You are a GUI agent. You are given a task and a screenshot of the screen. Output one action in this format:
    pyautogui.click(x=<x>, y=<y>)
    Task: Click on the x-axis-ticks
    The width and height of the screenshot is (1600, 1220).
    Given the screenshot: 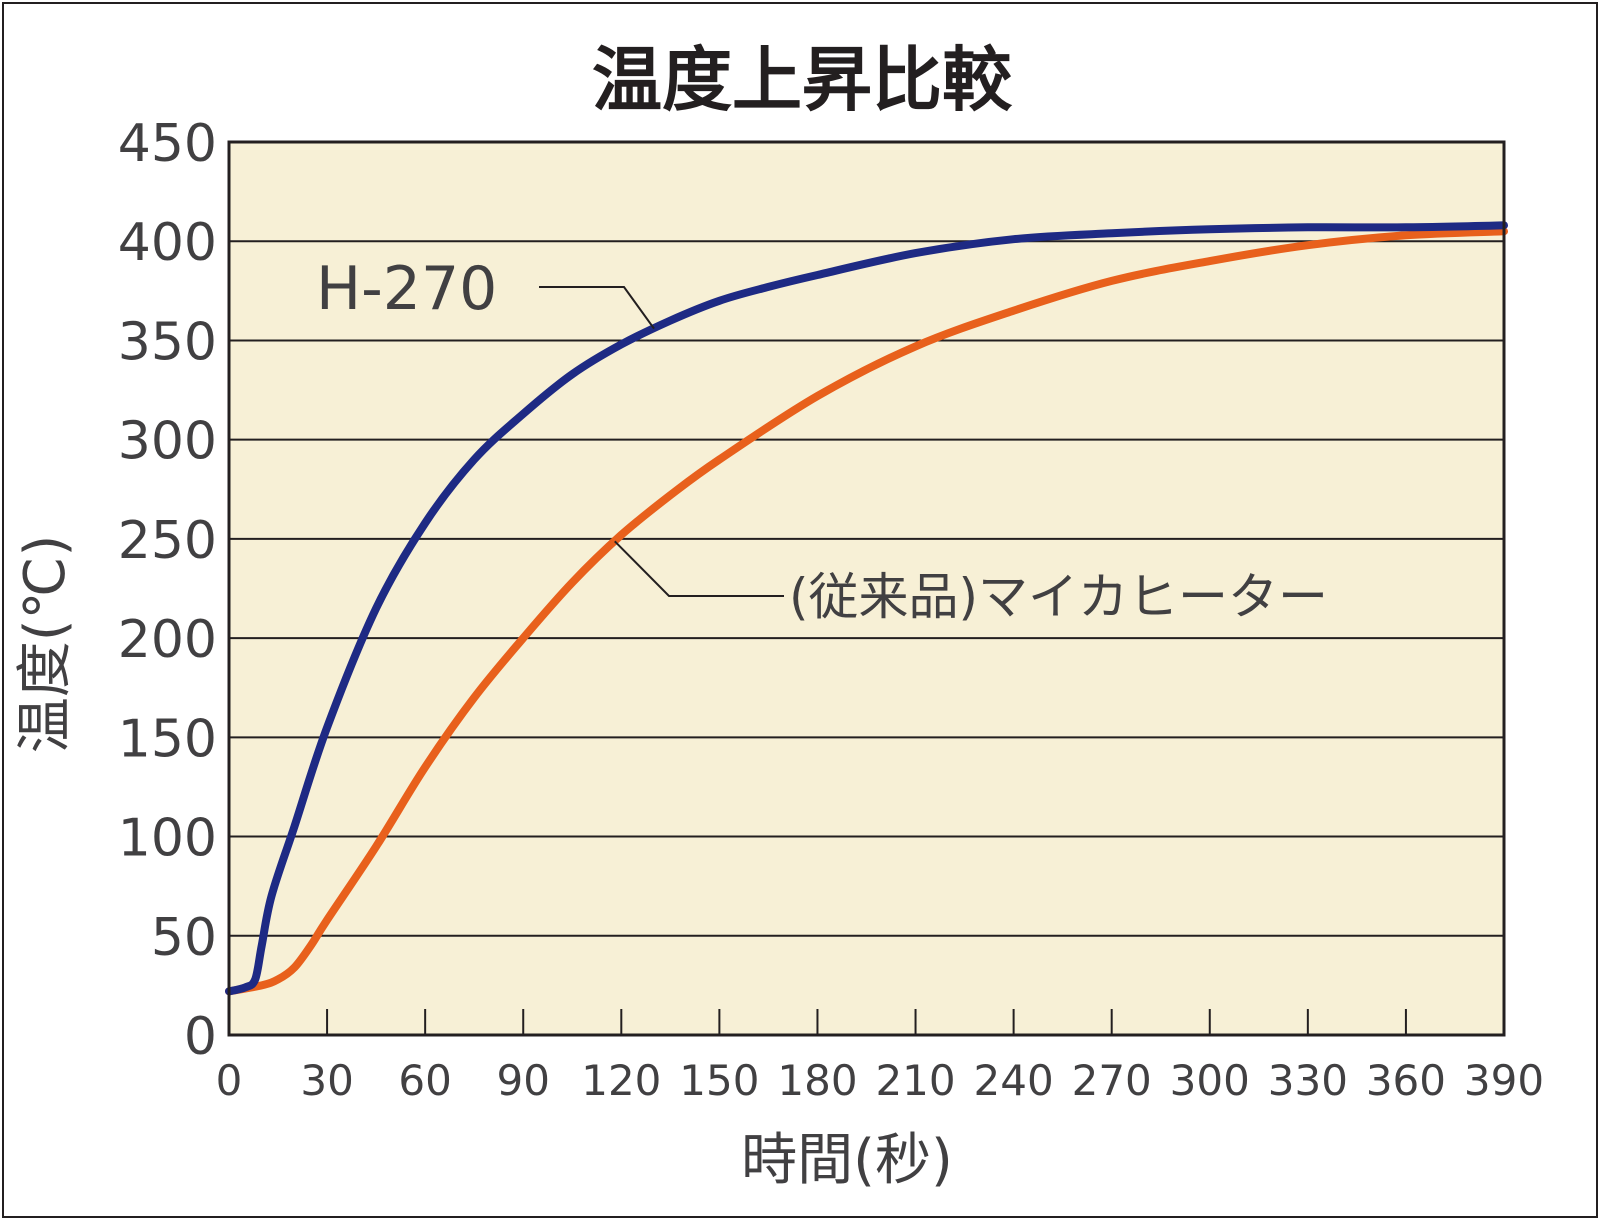 What is the action you would take?
    pyautogui.click(x=866, y=1022)
    